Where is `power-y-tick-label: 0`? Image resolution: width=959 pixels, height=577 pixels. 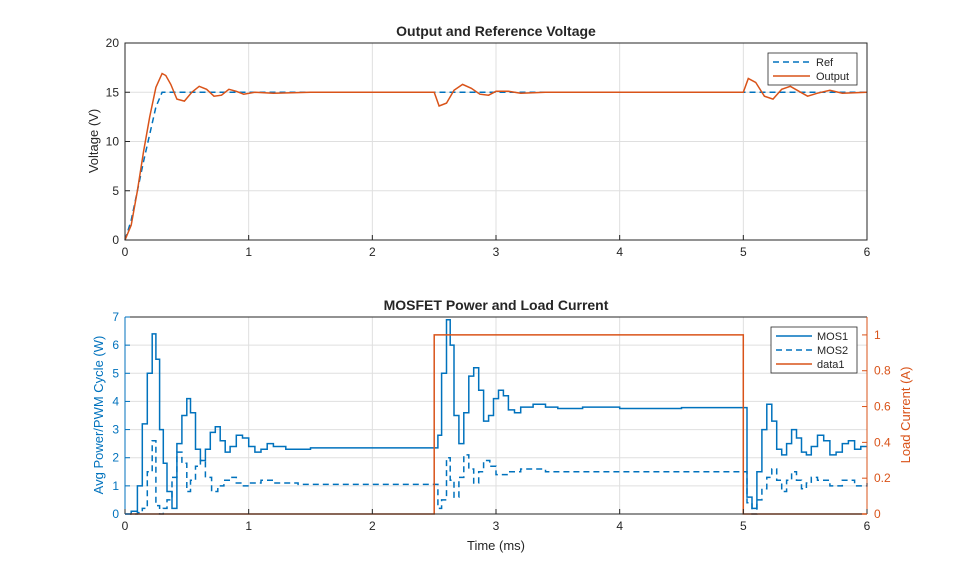 power-y-tick-label: 0 is located at coordinates (115, 514).